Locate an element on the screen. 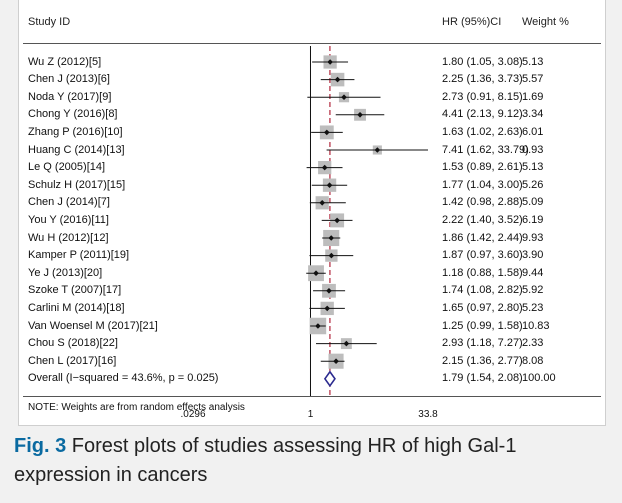  study-name: You Y (2016)[11] is located at coordinates (68, 219).